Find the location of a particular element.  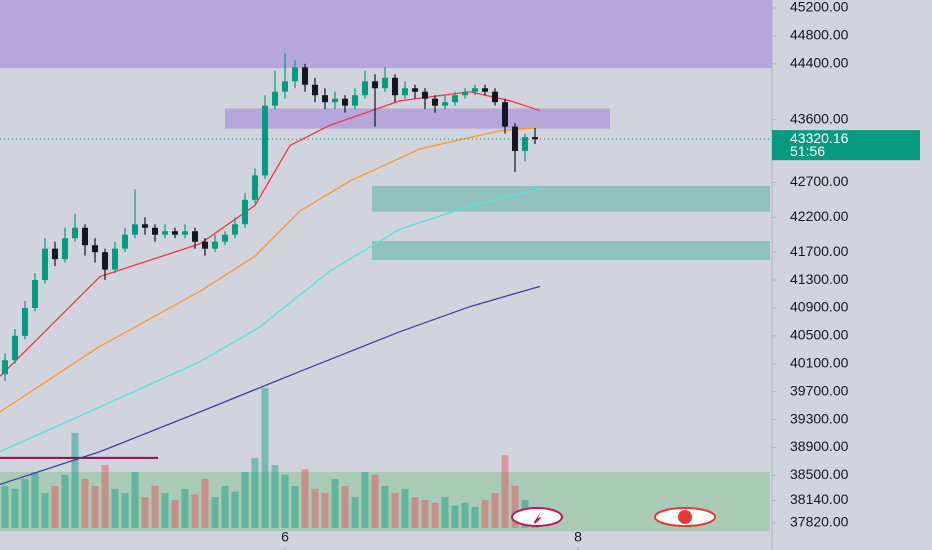

y-tick-label: 40500.00 is located at coordinates (819, 335).